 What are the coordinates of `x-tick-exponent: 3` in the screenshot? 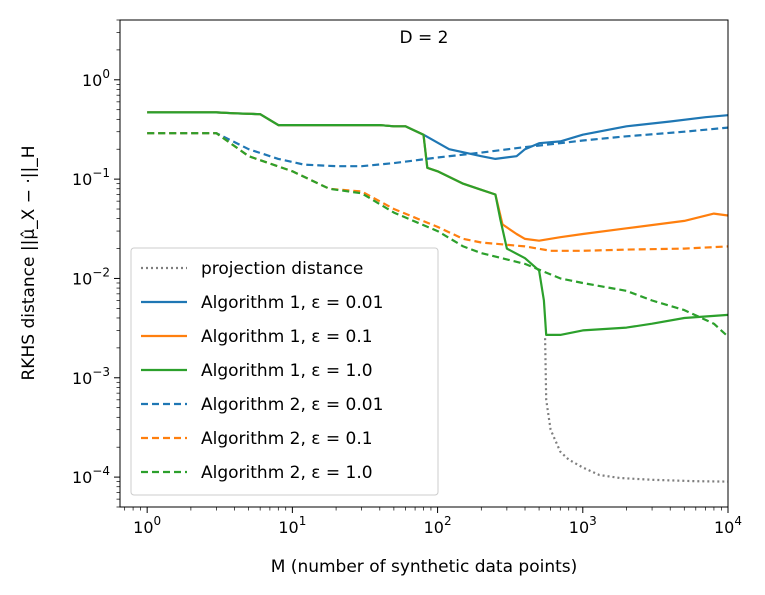 It's located at (593, 521).